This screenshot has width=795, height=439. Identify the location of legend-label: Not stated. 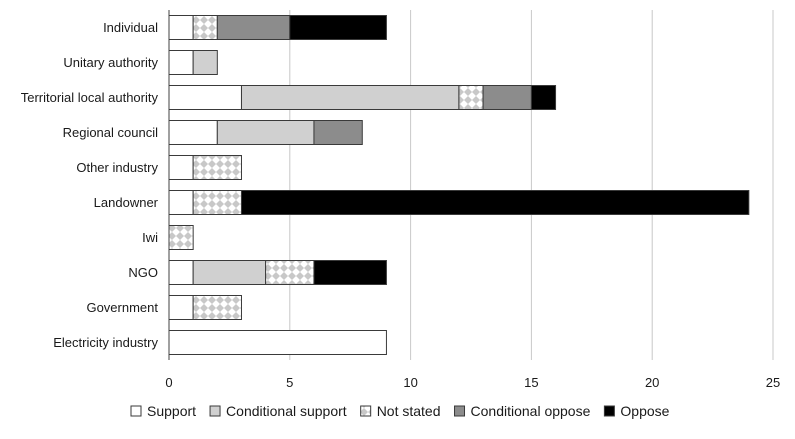
(409, 411).